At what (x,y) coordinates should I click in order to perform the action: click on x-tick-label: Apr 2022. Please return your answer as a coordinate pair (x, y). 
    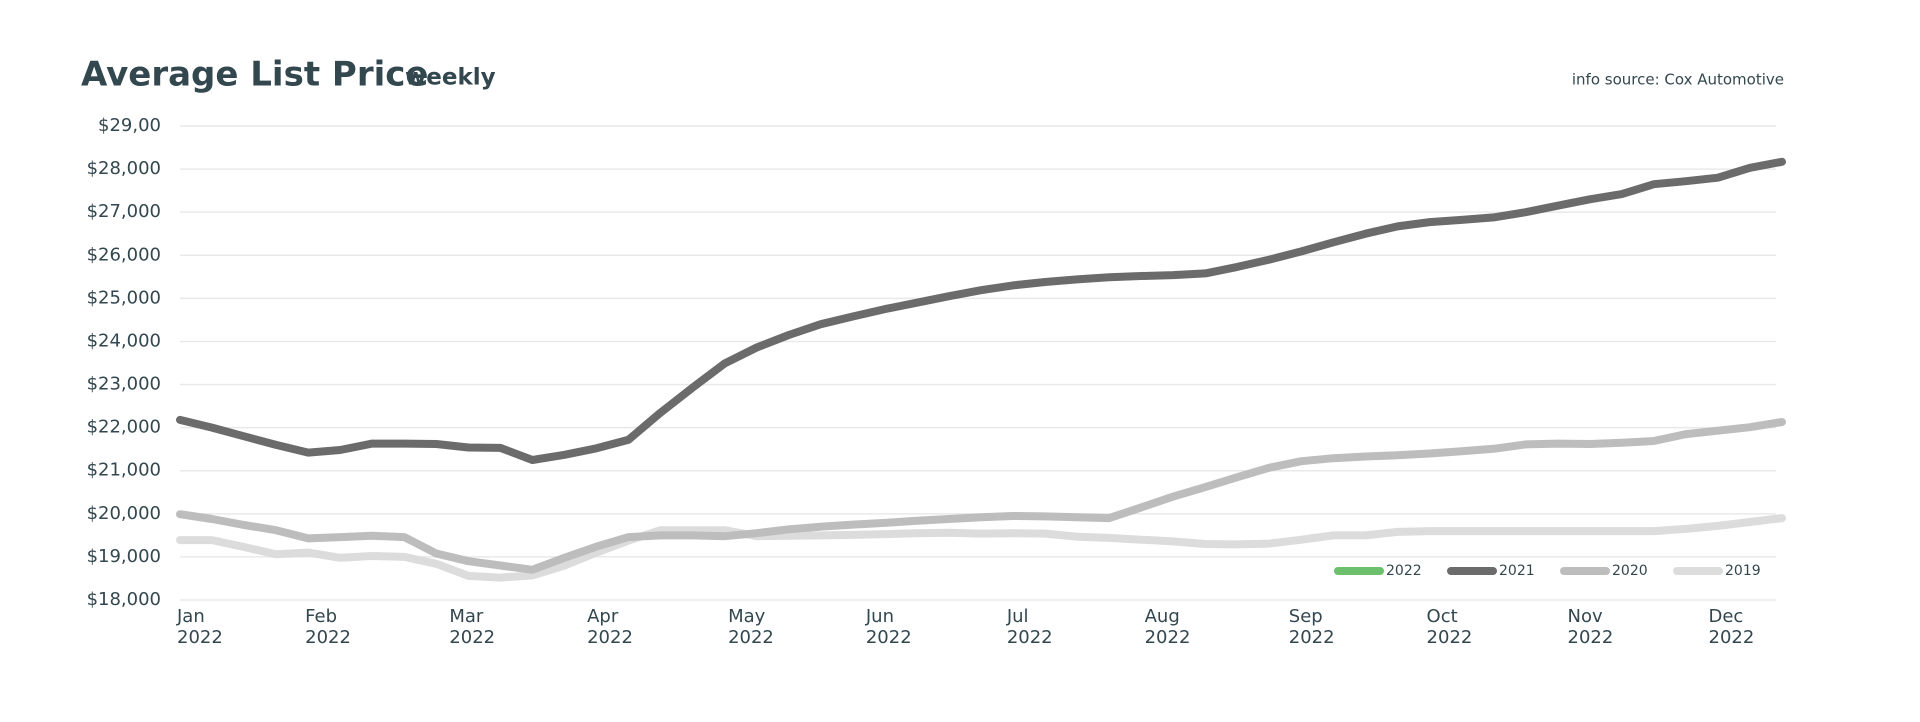
    Looking at the image, I should click on (610, 627).